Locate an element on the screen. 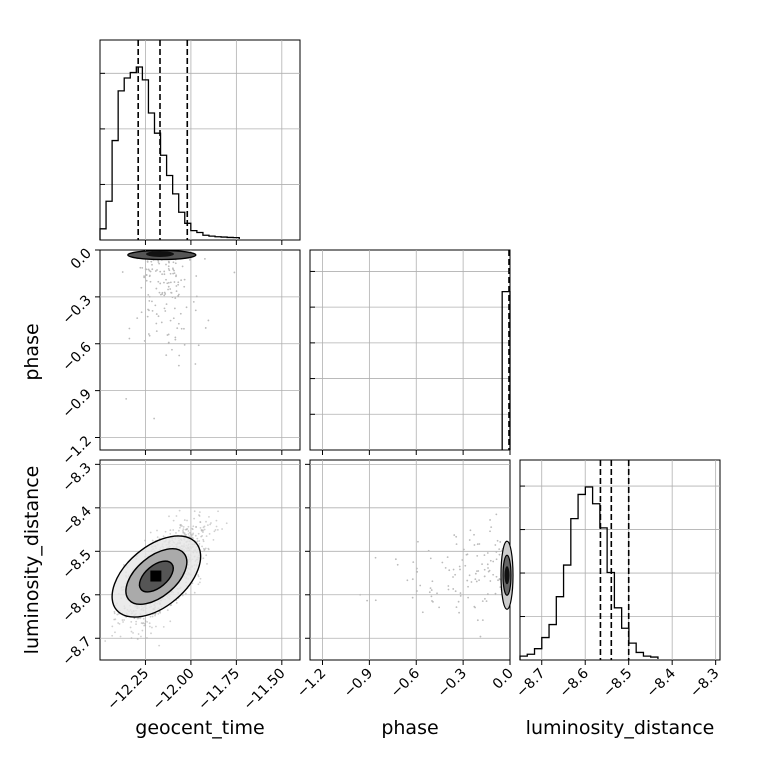  y-axis-label-luminosity-distance: luminosity_distance is located at coordinates (32, 560).